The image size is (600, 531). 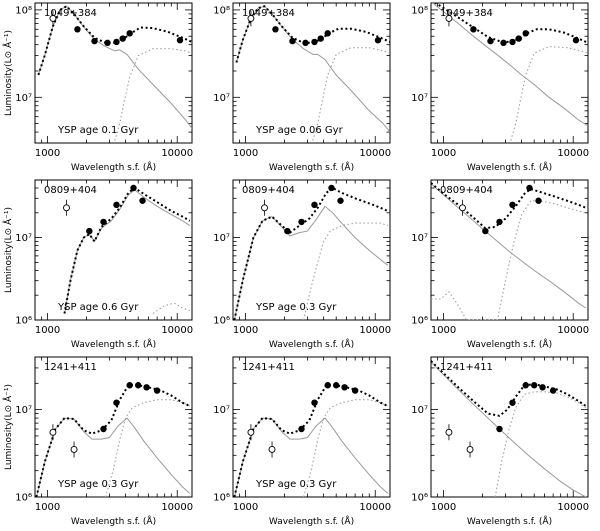 What do you see at coordinates (8, 73) in the screenshot?
I see `y-axis-title: Luminosity(L⊙ Å⁻¹)` at bounding box center [8, 73].